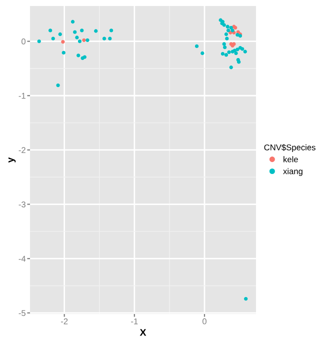  What do you see at coordinates (64, 321) in the screenshot?
I see `x-tick-label: -2` at bounding box center [64, 321].